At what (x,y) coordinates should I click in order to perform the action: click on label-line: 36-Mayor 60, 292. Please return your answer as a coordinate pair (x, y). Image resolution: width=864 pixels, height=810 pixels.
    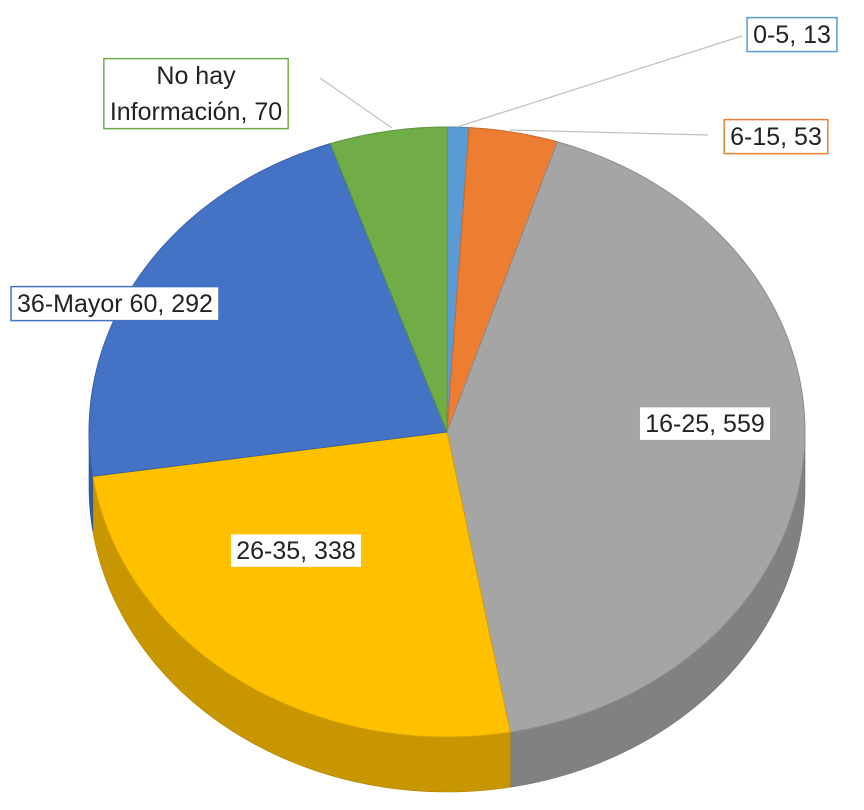
    Looking at the image, I should click on (115, 304).